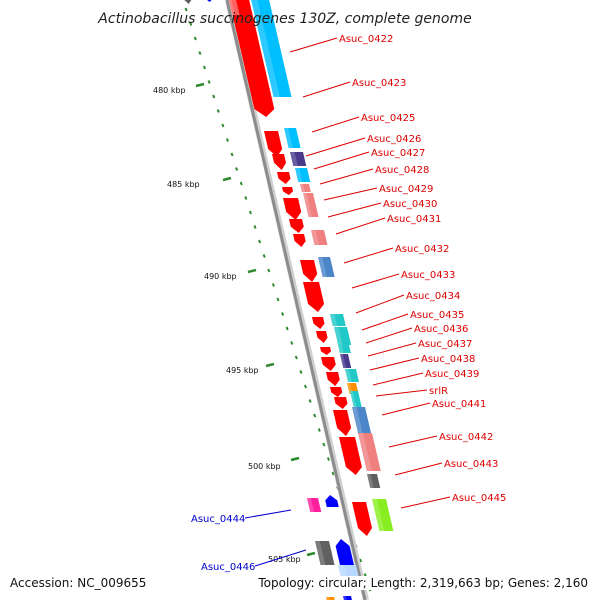  What do you see at coordinates (388, 118) in the screenshot?
I see `gene-label: Asuc_0425` at bounding box center [388, 118].